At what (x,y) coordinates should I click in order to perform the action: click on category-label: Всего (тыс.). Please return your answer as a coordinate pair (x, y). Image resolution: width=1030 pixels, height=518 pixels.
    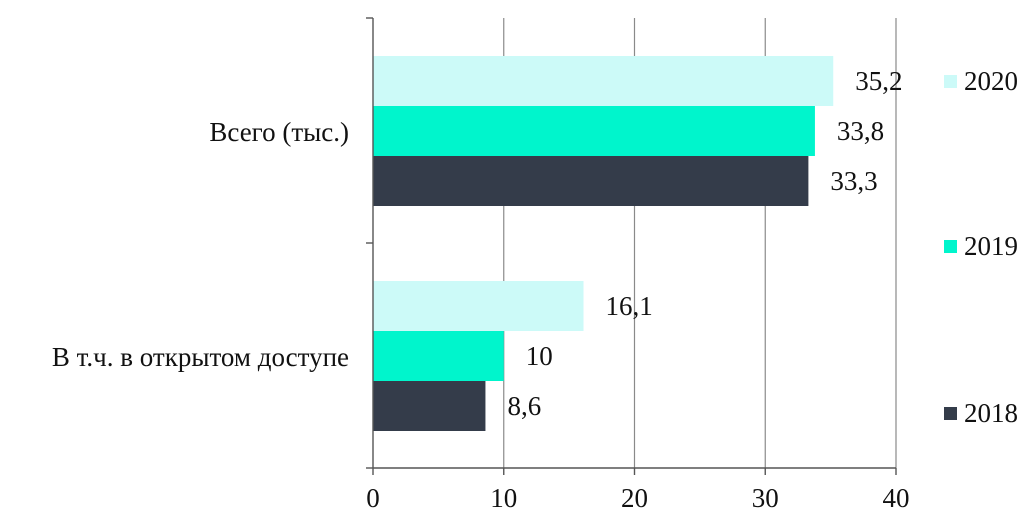
    Looking at the image, I should click on (279, 132).